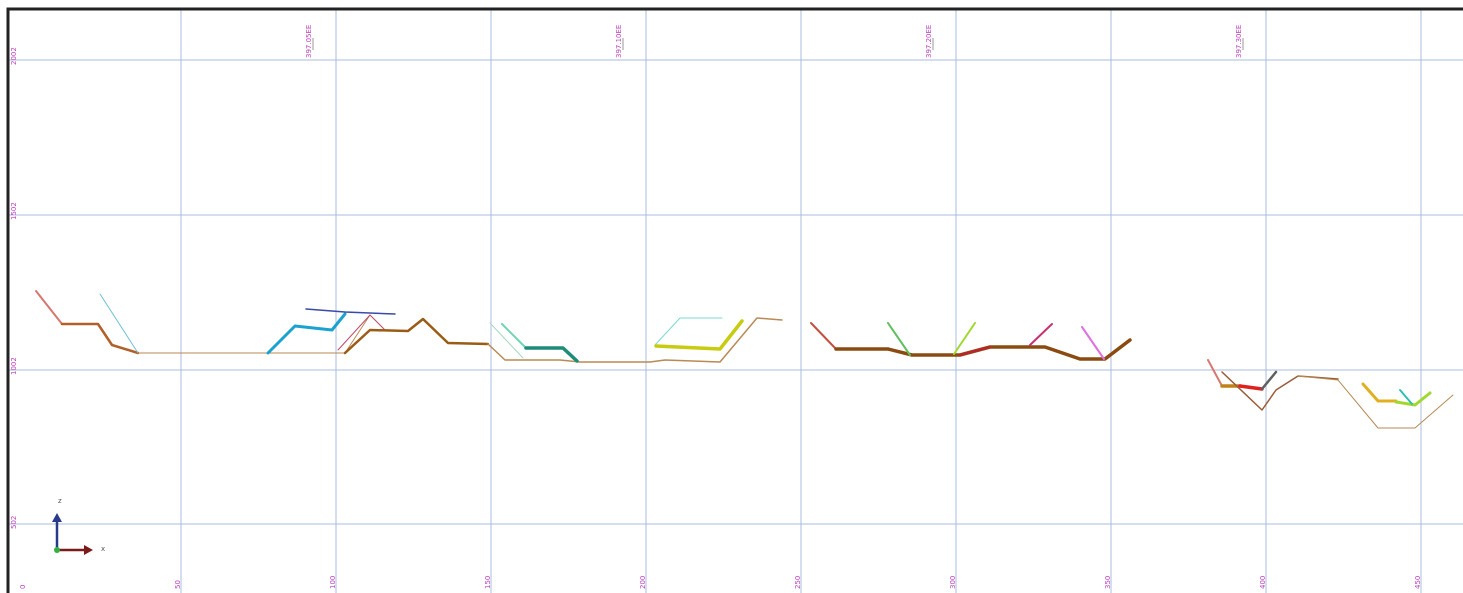 This screenshot has width=1463, height=593. I want to click on y-axis-label: 1502, so click(14, 211).